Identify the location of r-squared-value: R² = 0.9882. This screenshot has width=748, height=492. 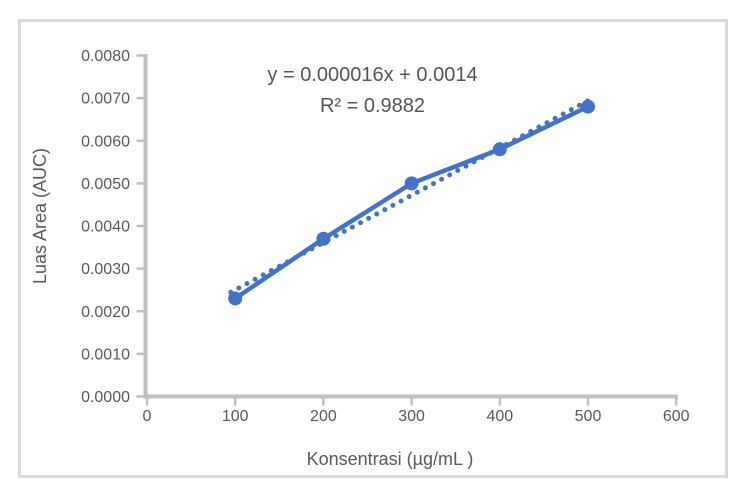
(372, 106).